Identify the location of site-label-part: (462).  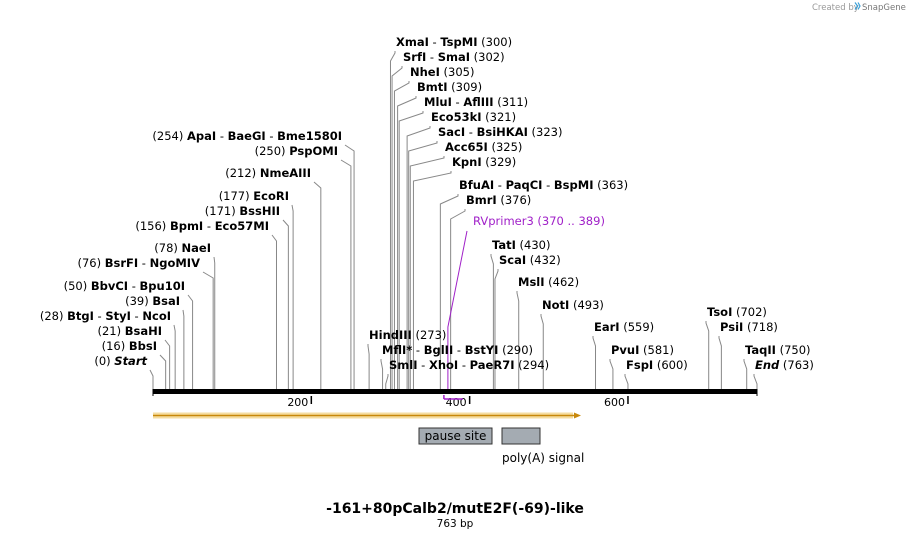
(562, 282).